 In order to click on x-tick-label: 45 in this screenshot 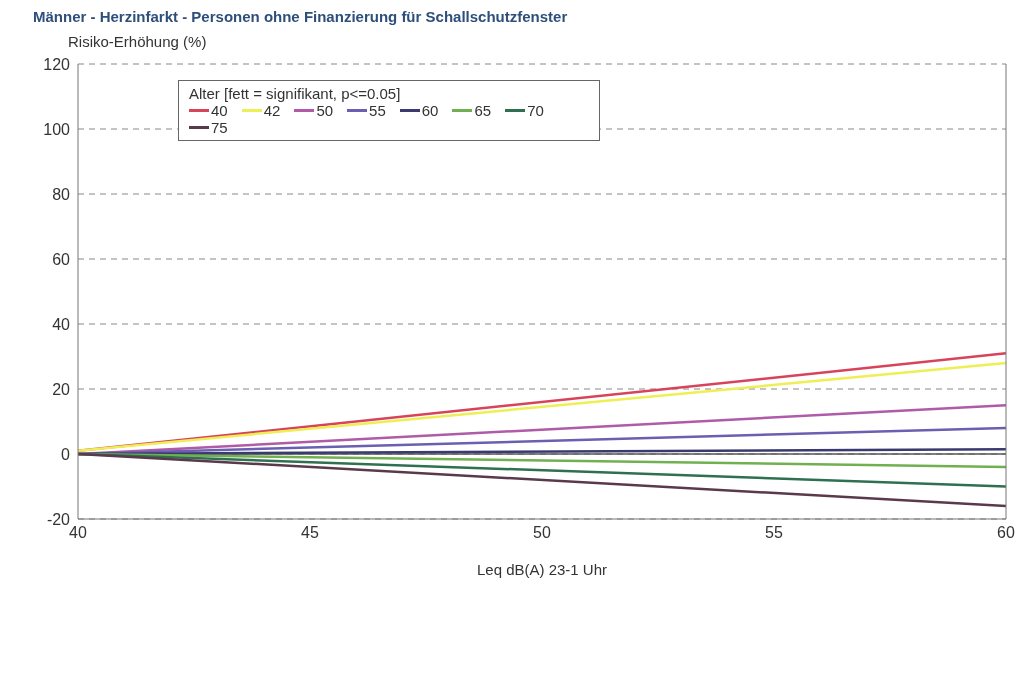, I will do `click(310, 533)`.